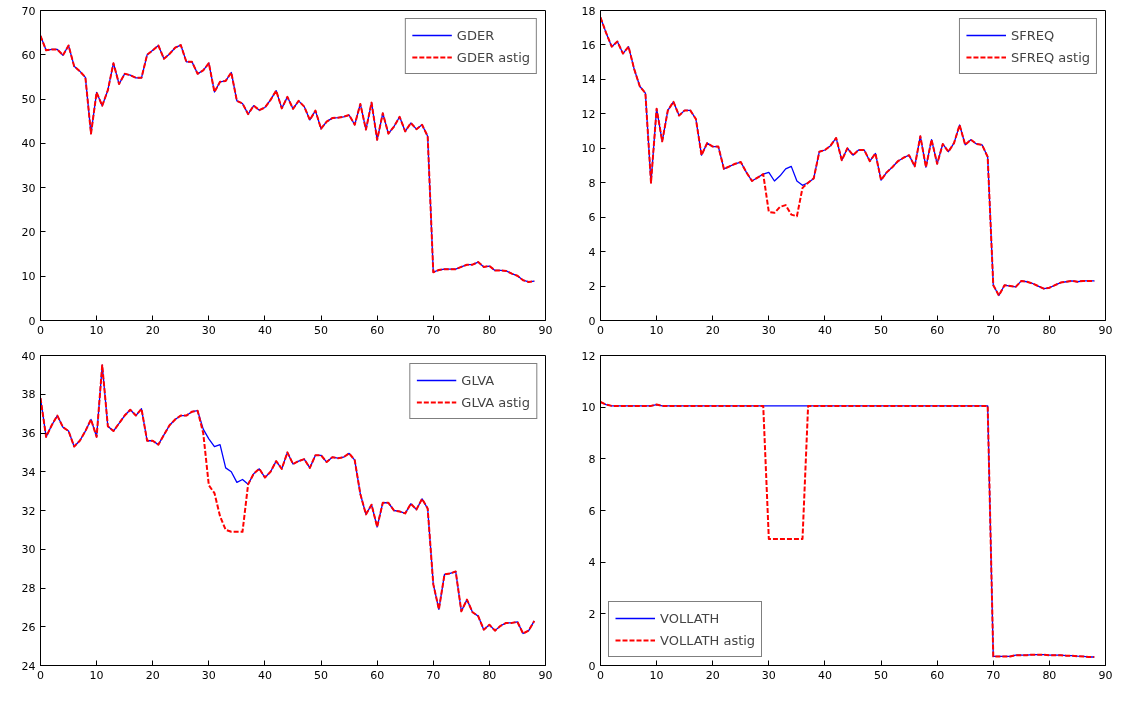  What do you see at coordinates (28, 511) in the screenshot?
I see `y-tick-label: 32` at bounding box center [28, 511].